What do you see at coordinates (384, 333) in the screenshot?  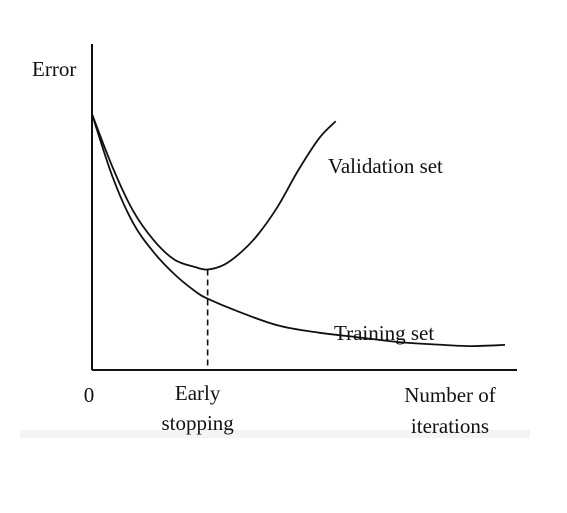 I see `training-set-label: Training set` at bounding box center [384, 333].